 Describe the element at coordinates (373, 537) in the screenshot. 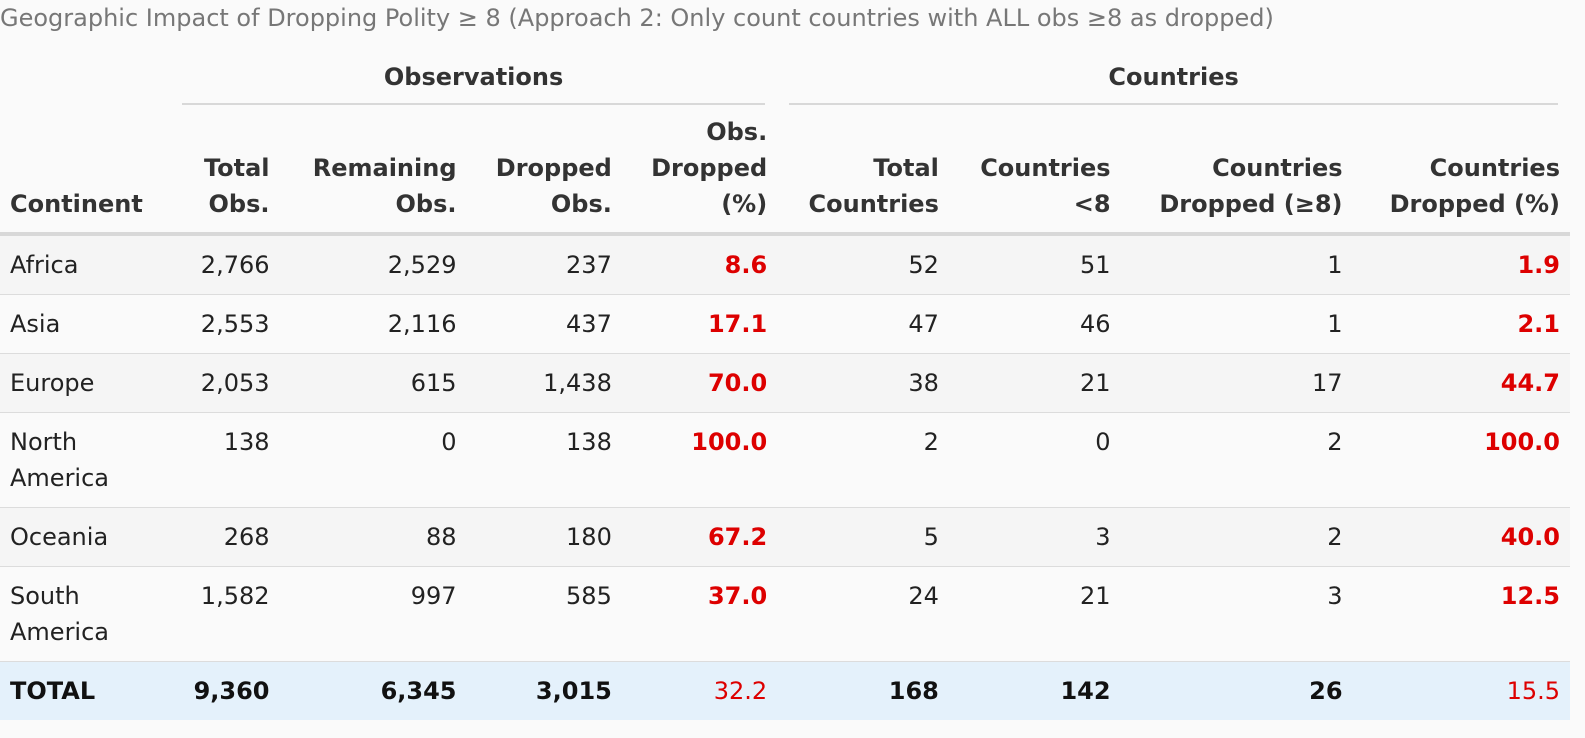

I see `cell-remaining-obs: 88` at that location.